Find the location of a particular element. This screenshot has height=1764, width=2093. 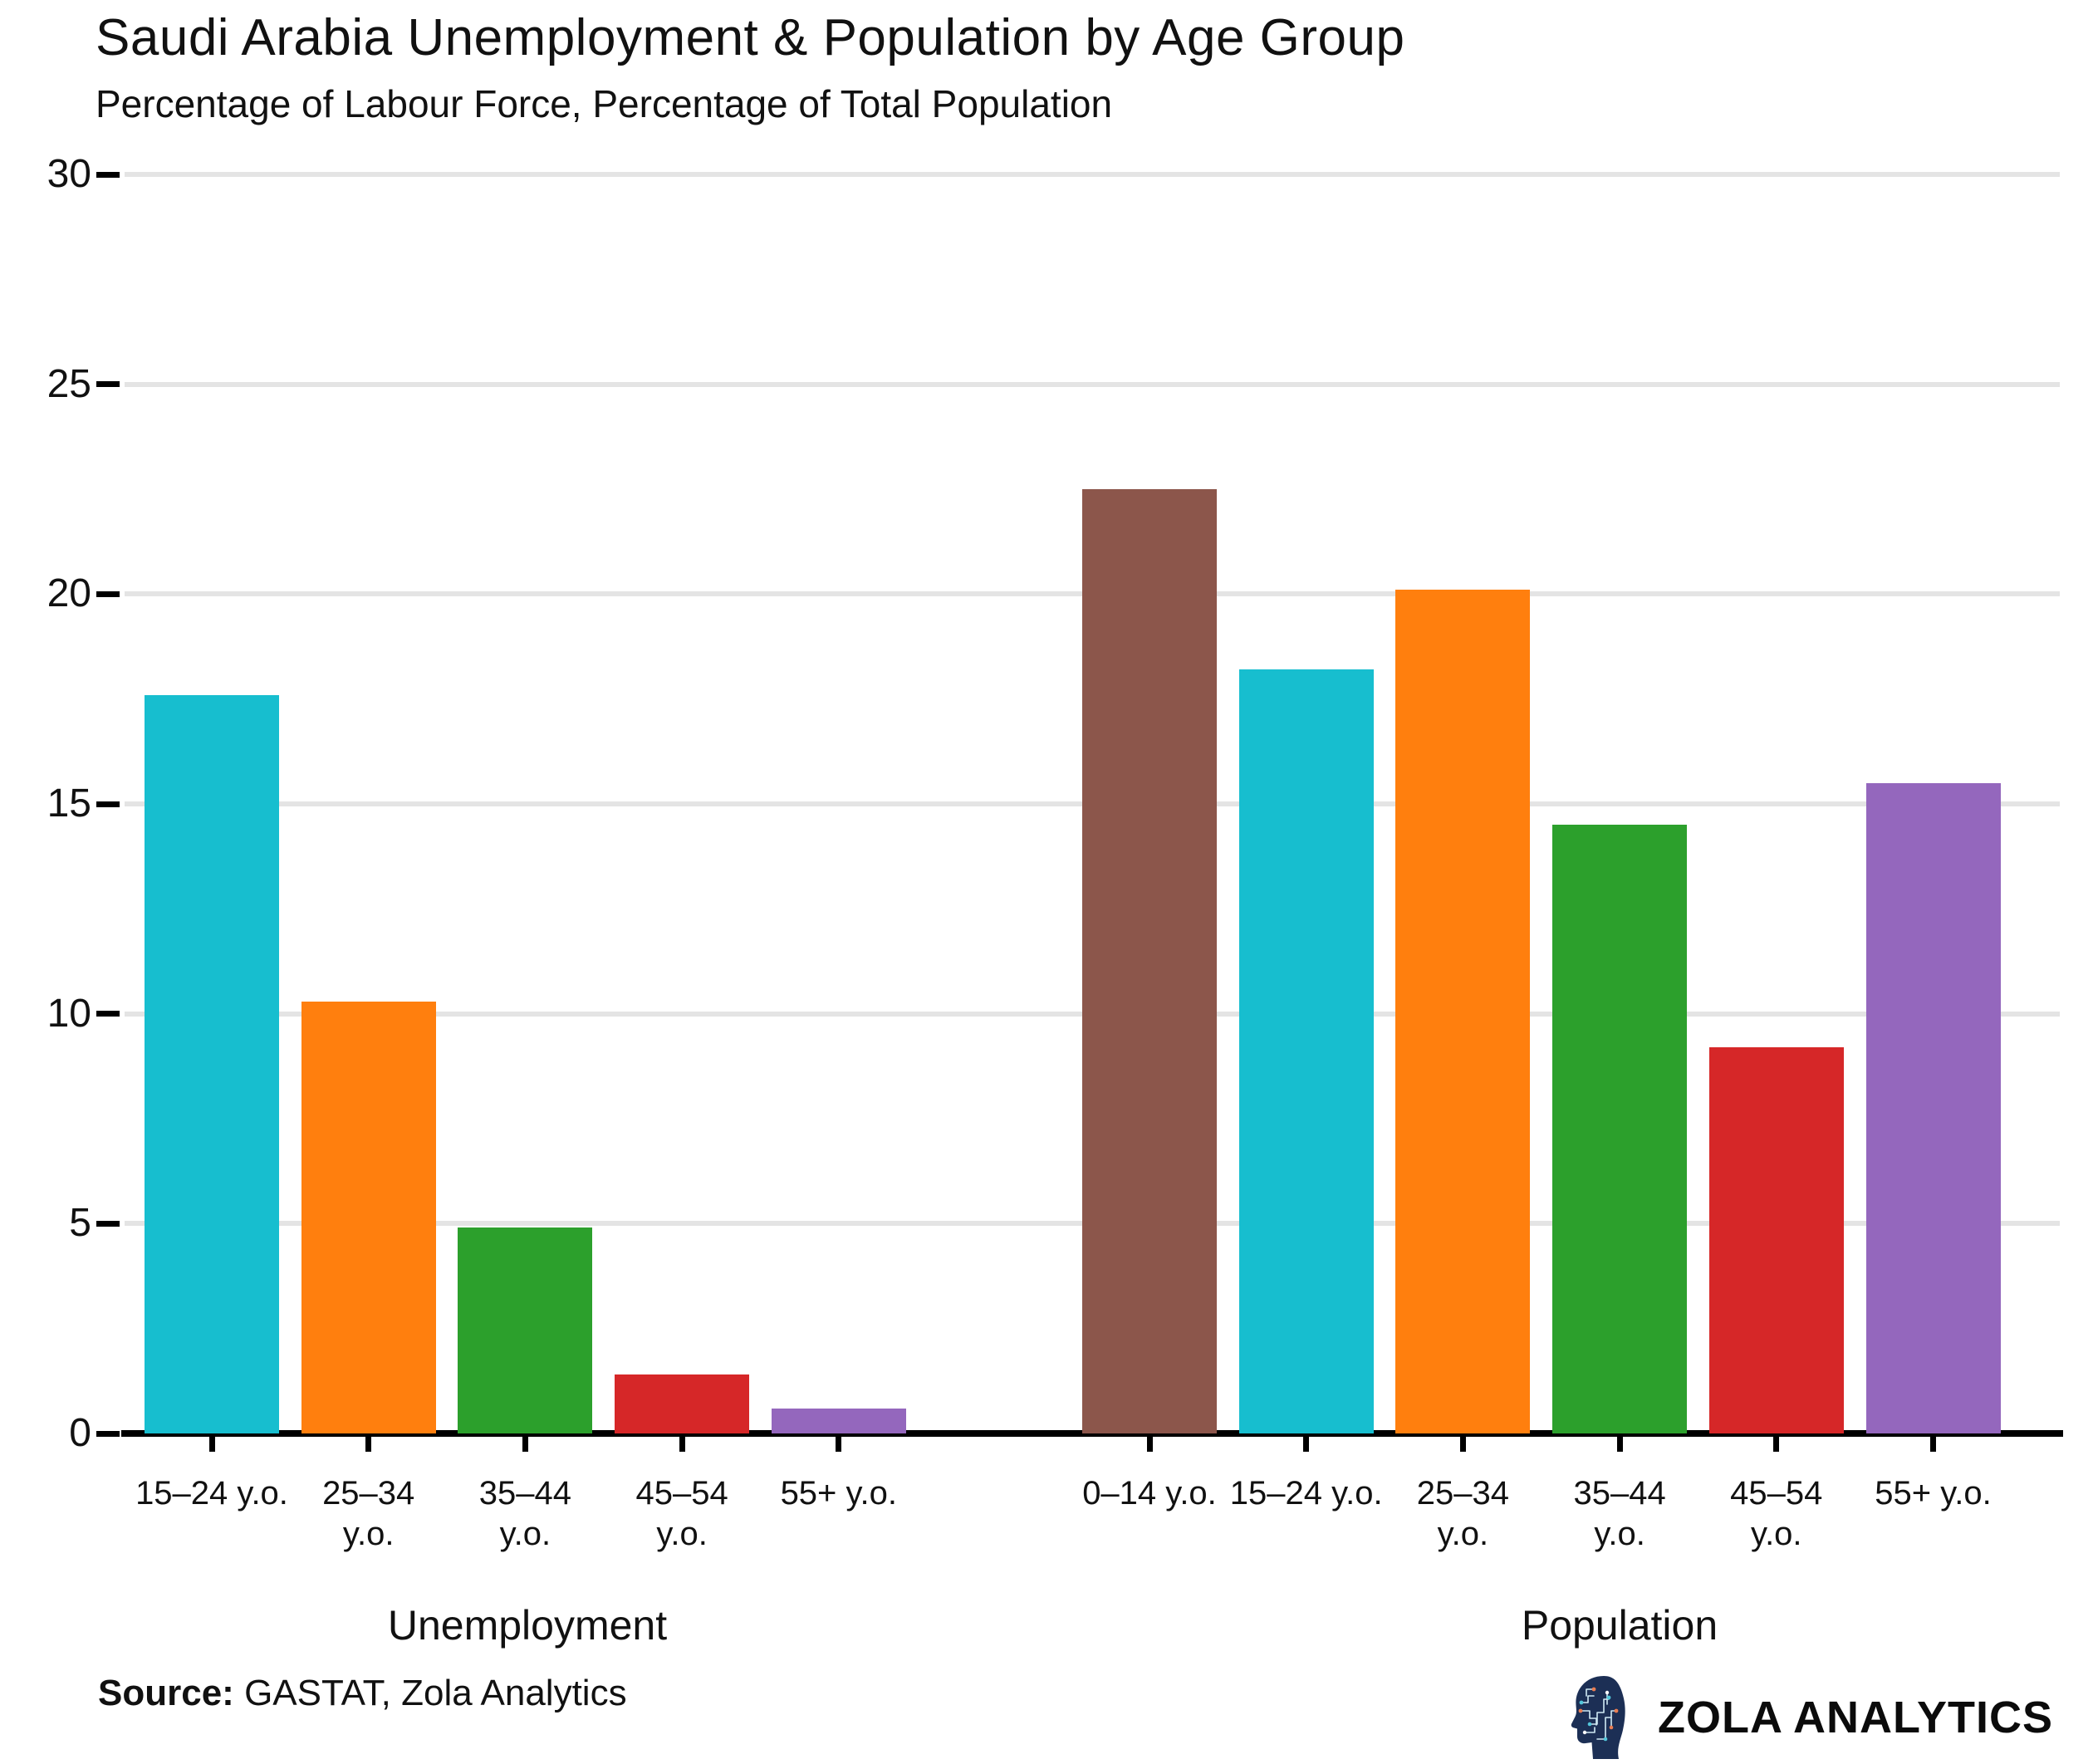

x-axis-line is located at coordinates (1092, 1433).